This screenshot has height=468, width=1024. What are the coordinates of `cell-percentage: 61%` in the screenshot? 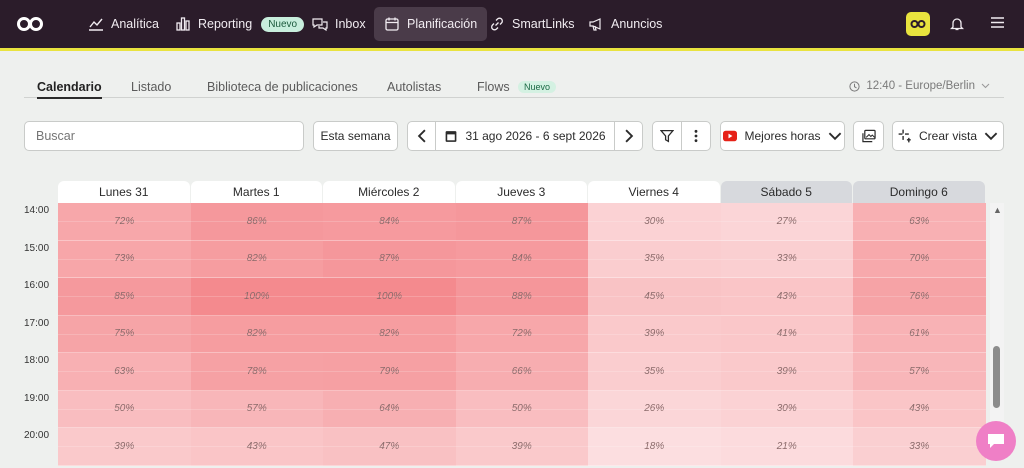 It's located at (919, 334).